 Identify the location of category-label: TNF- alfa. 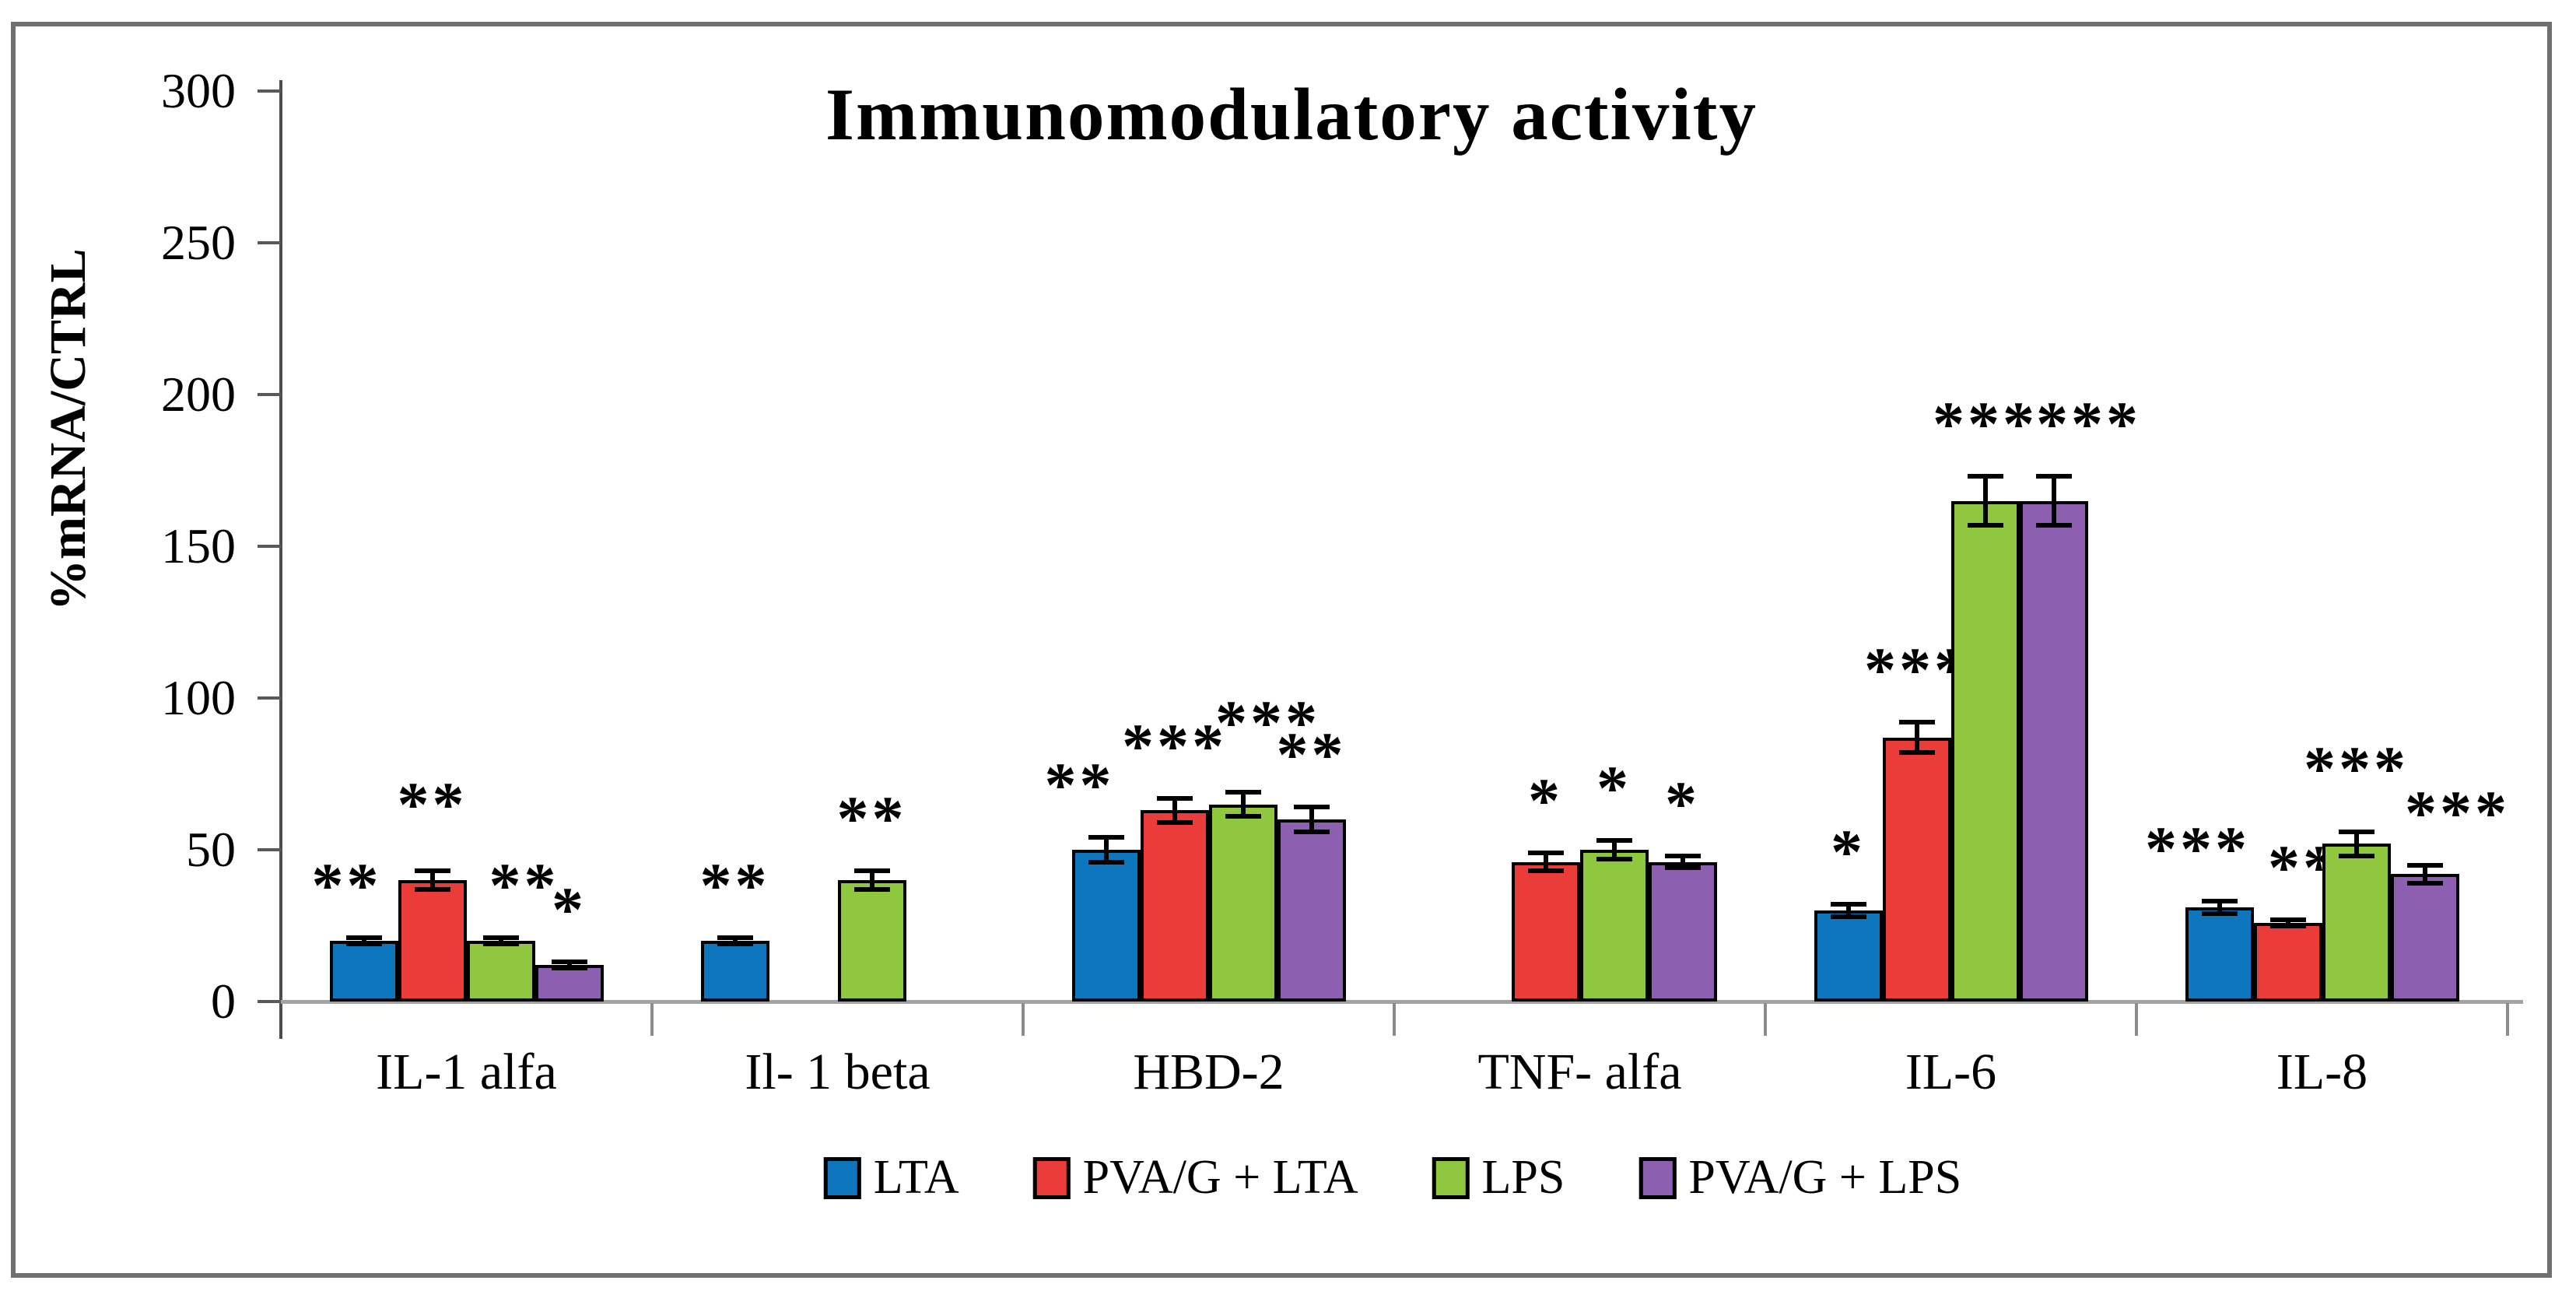
(1579, 1072).